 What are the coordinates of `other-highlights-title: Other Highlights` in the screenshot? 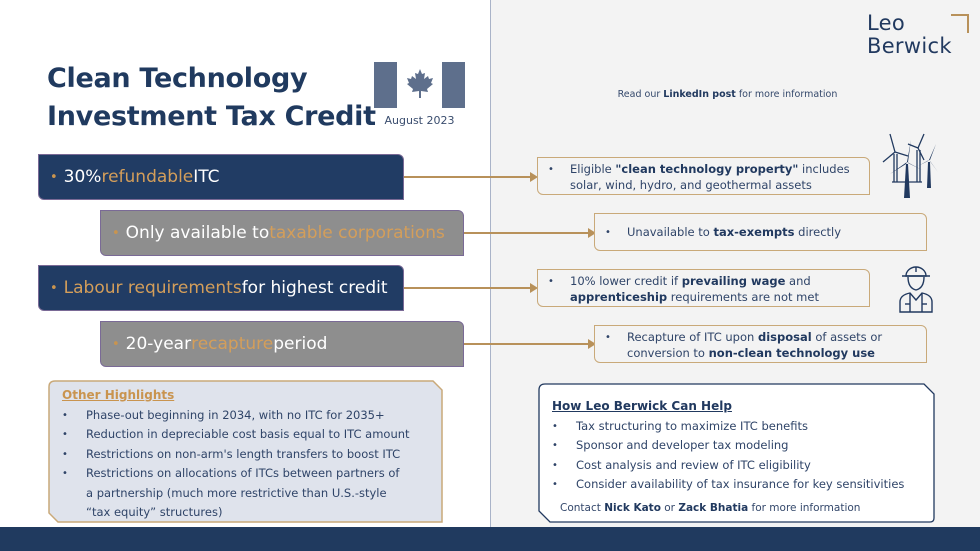 It's located at (118, 395).